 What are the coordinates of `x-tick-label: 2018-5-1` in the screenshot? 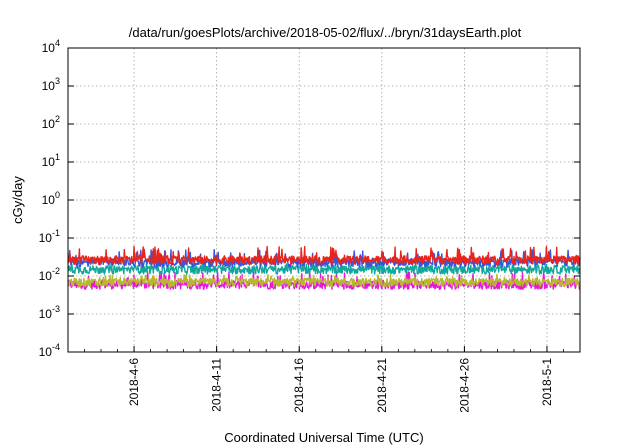 It's located at (547, 382).